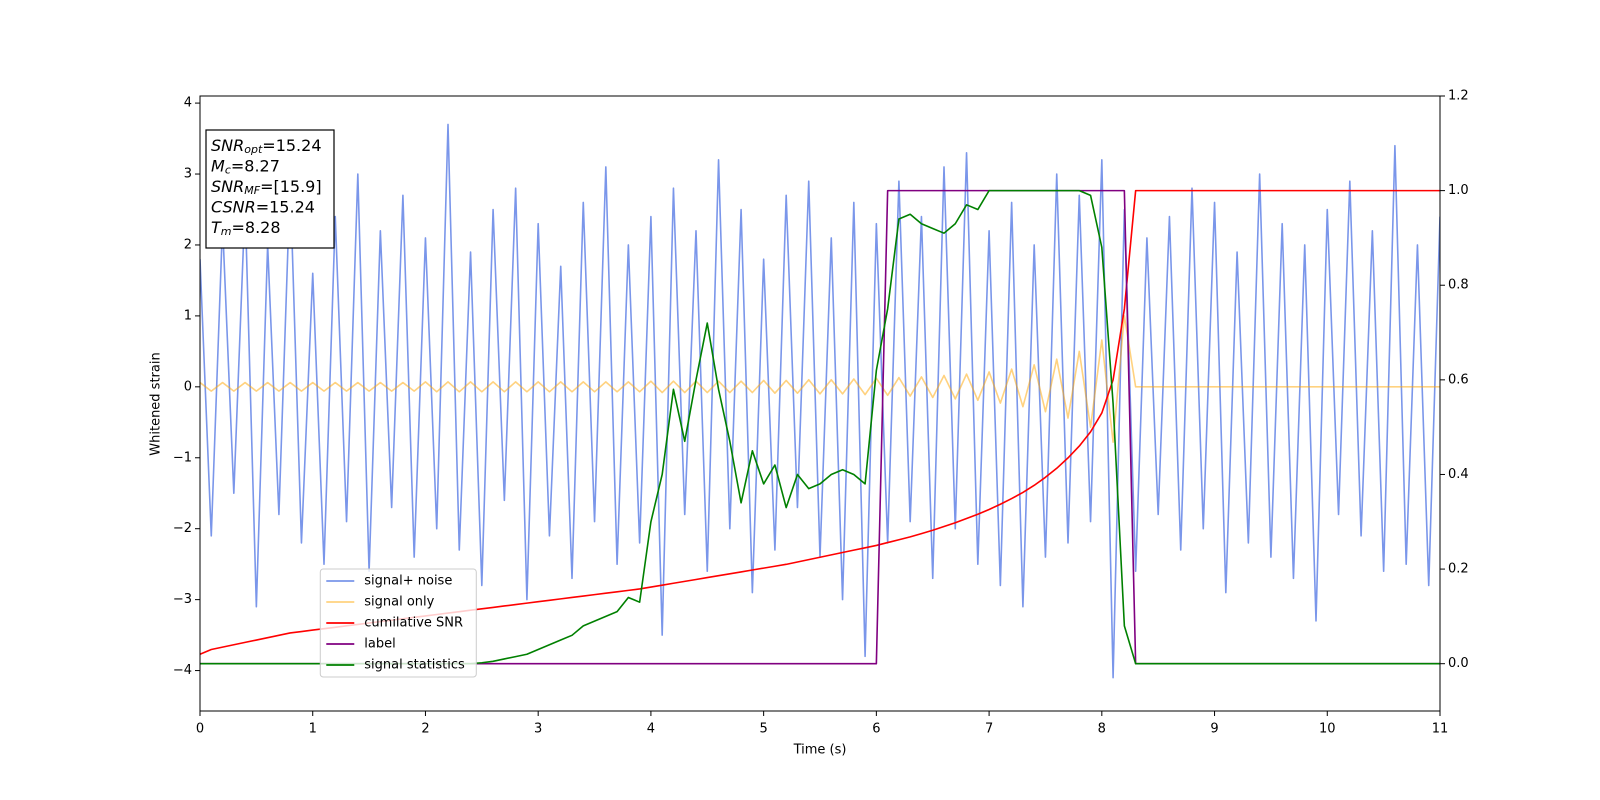  What do you see at coordinates (188, 244) in the screenshot?
I see `y-tick-label: 2` at bounding box center [188, 244].